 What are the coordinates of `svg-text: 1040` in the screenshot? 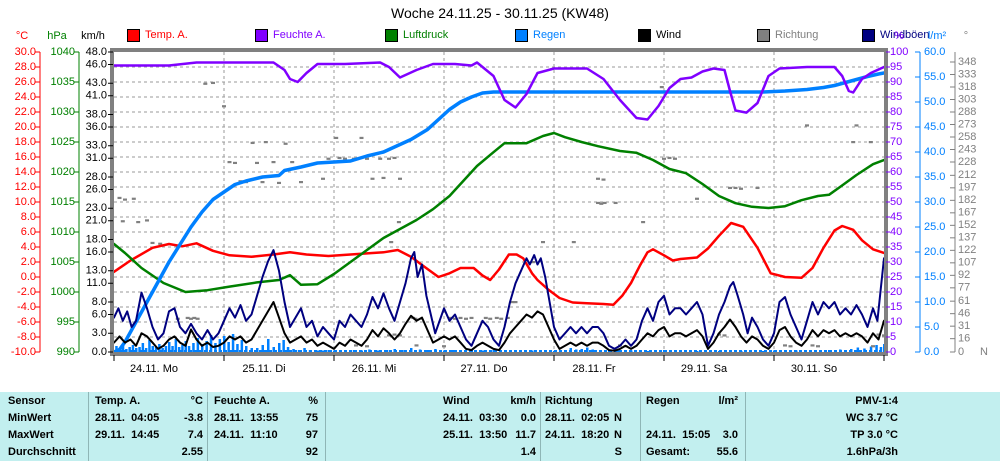 It's located at (63, 52).